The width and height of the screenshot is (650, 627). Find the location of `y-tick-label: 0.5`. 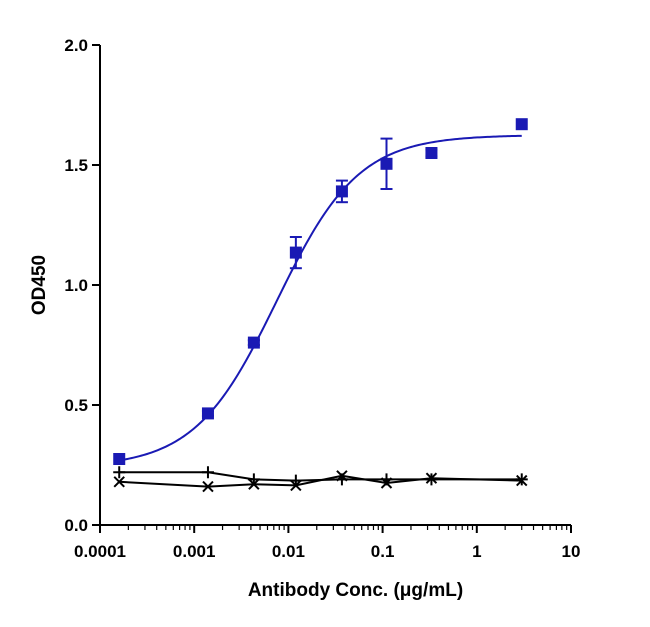

y-tick-label: 0.5 is located at coordinates (76, 405).